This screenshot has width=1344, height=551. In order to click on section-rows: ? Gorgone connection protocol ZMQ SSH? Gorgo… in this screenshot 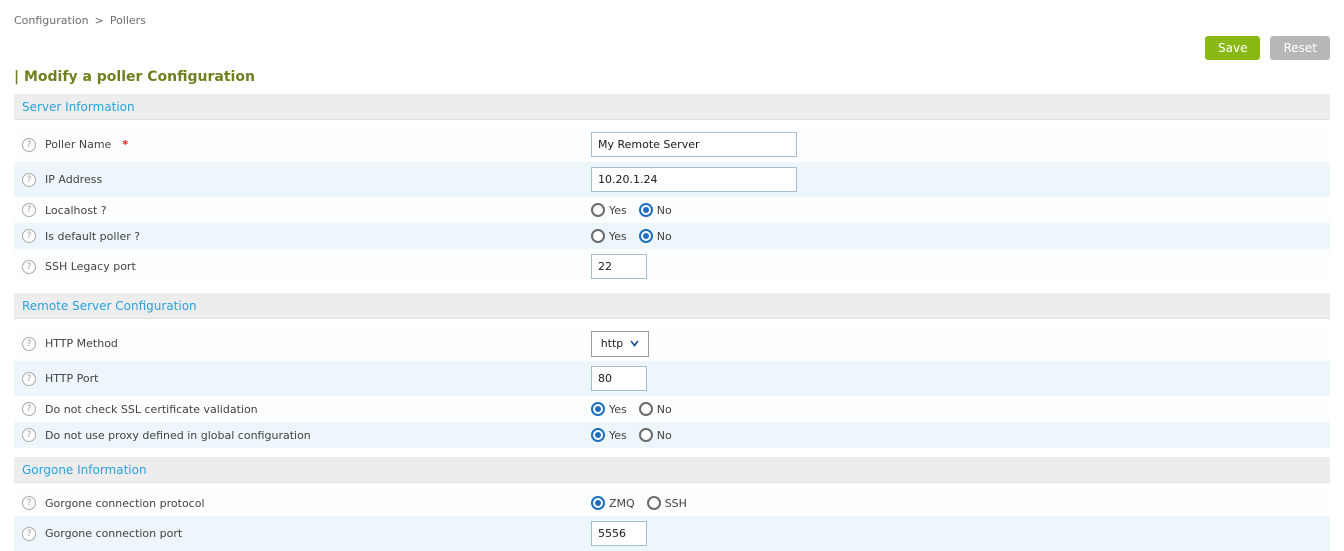, I will do `click(672, 520)`.